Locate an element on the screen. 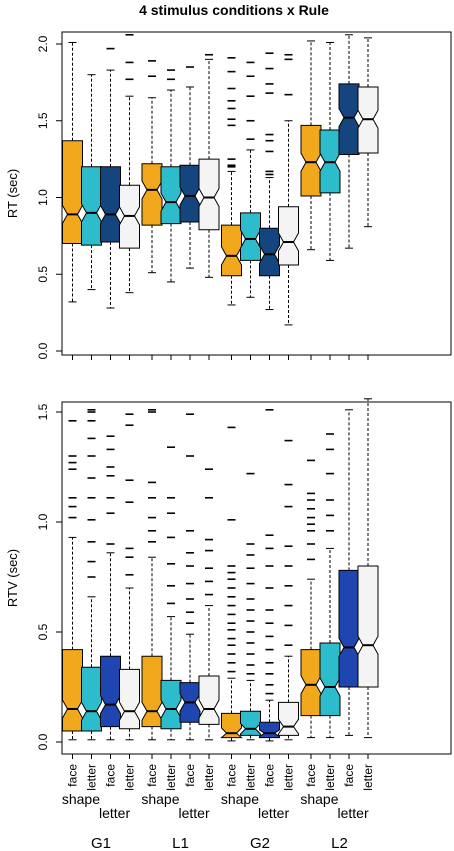 The image size is (454, 851). box-letter-letter-L2 is located at coordinates (368, 568).